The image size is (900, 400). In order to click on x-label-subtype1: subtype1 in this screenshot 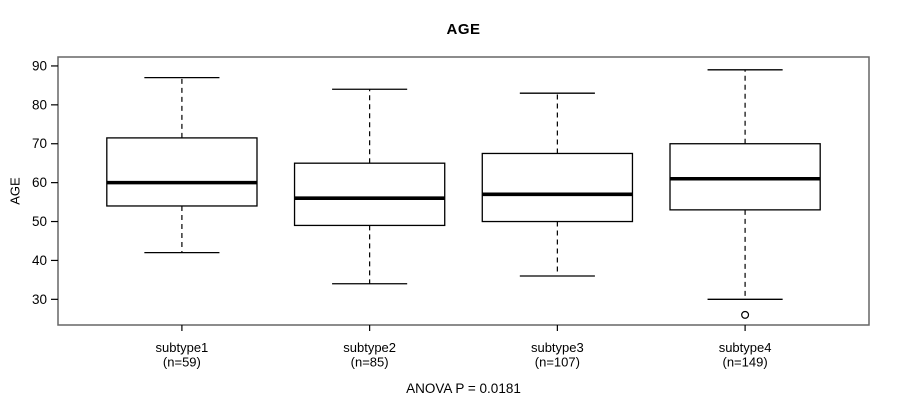, I will do `click(182, 347)`.